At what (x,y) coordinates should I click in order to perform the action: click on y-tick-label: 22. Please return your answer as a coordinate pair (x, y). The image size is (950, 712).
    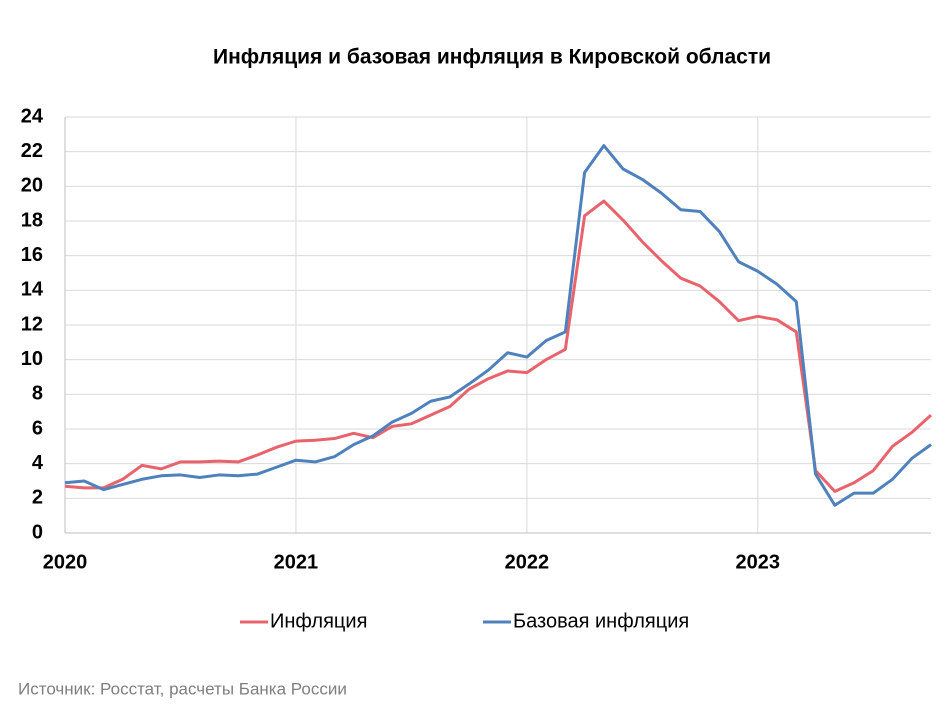
    Looking at the image, I should click on (32, 151).